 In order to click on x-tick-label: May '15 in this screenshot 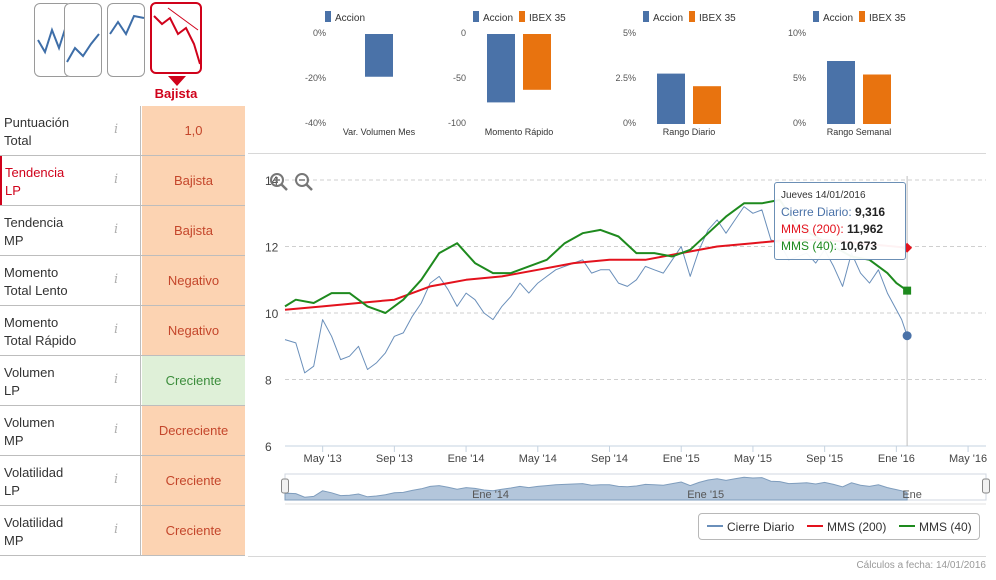, I will do `click(753, 459)`.